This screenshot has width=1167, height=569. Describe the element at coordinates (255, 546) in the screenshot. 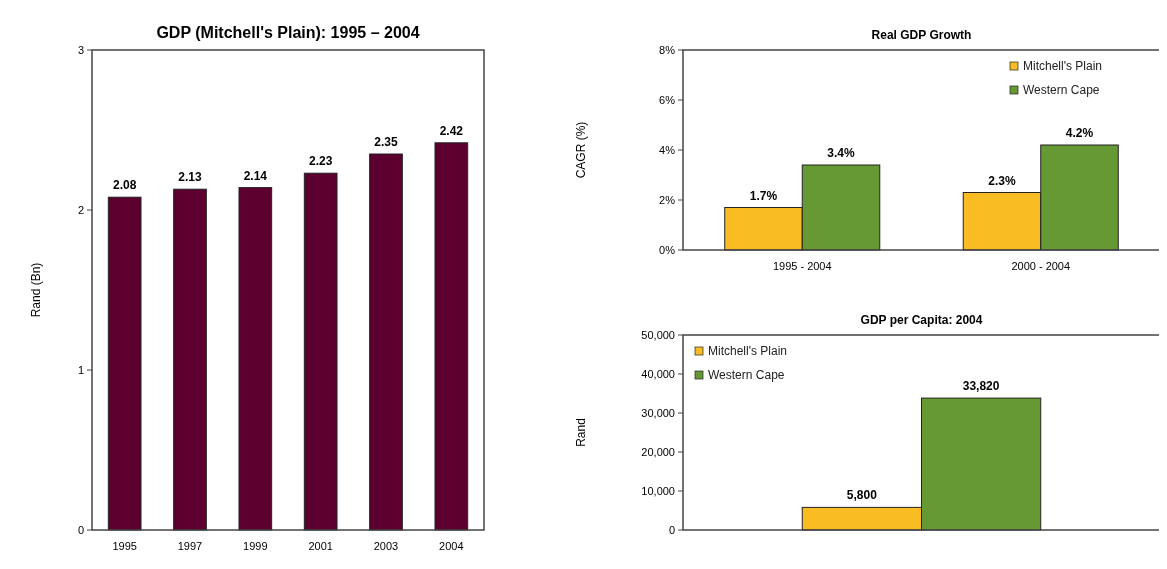

I see `x-tick-label: 1999` at that location.